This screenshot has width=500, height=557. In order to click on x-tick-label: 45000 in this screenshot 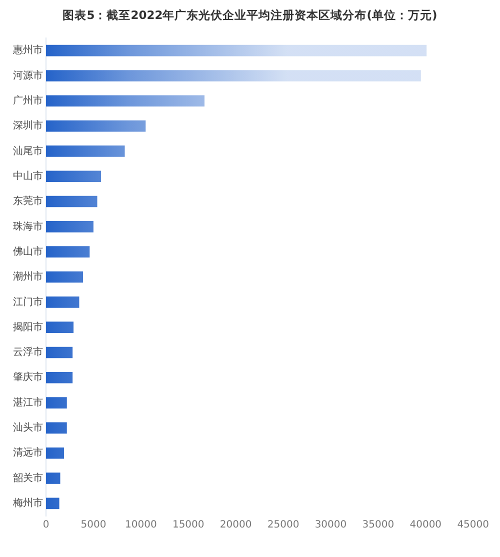, I will do `click(473, 525)`.